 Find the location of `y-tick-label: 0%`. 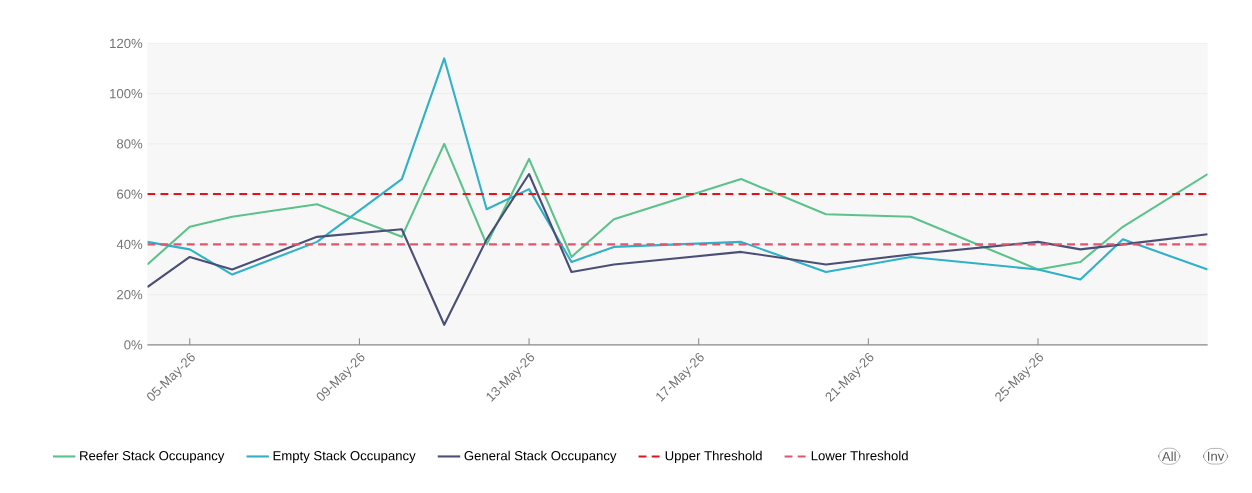

y-tick-label: 0% is located at coordinates (133, 345).